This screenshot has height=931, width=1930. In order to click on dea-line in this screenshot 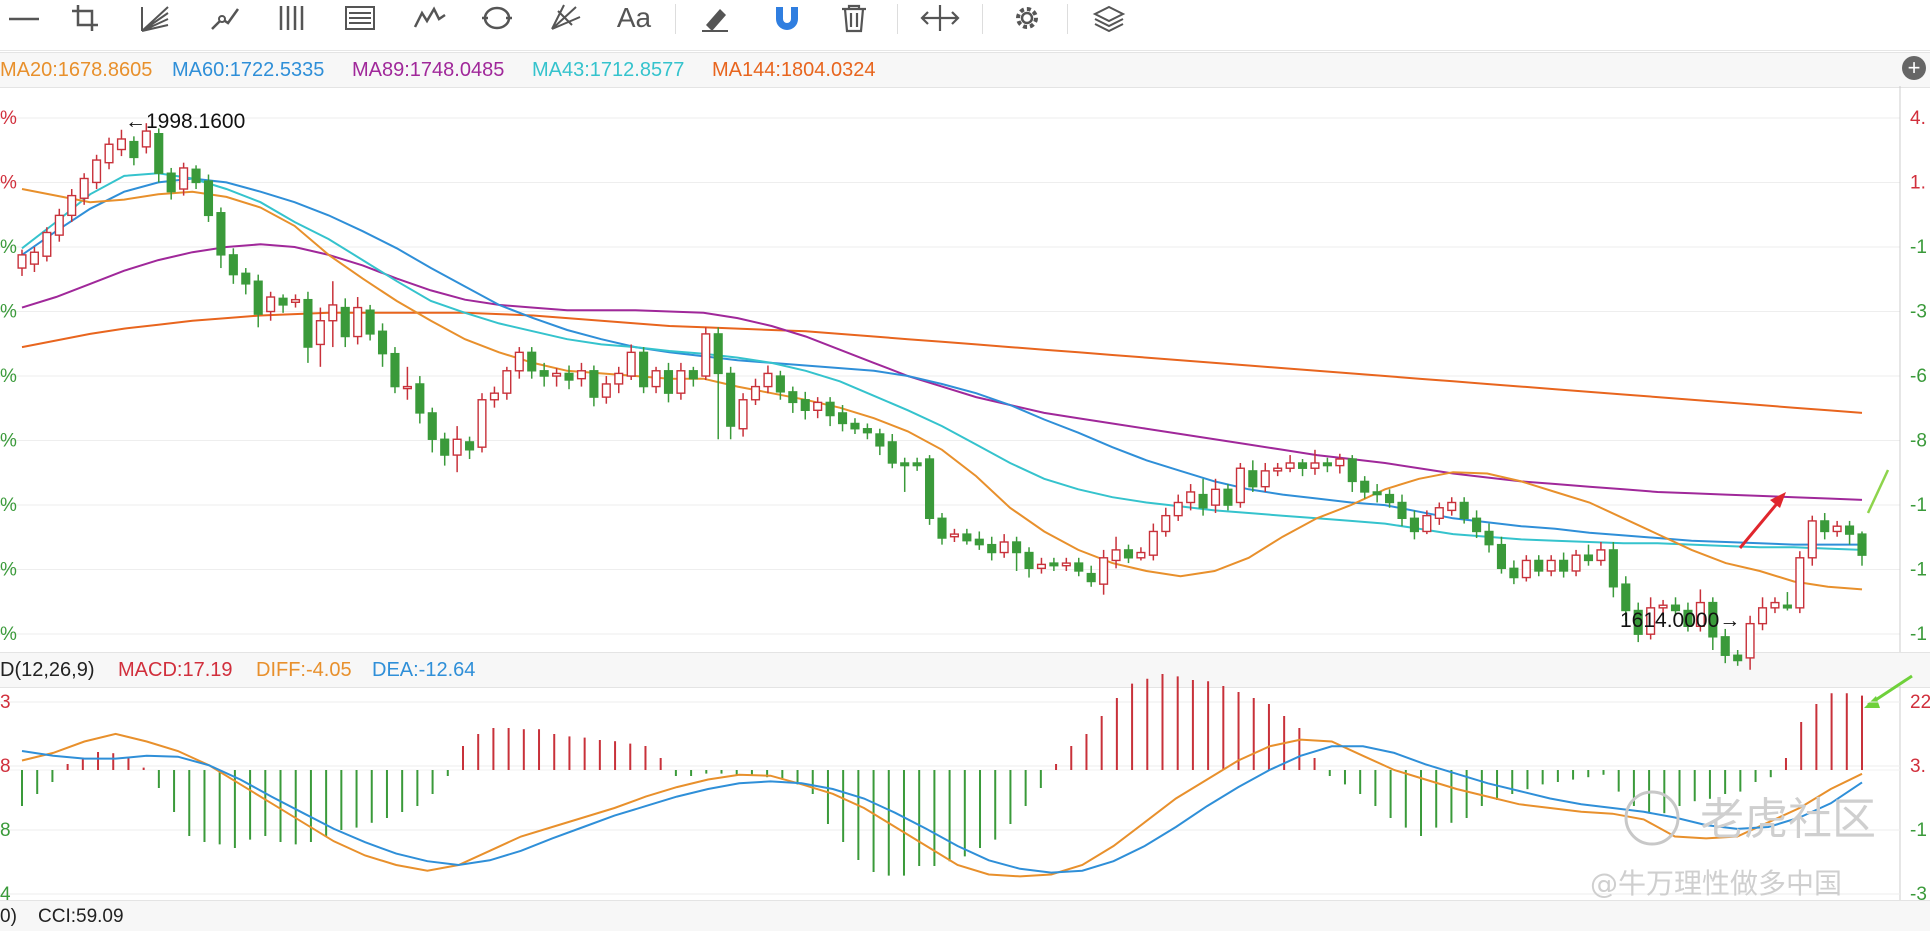, I will do `click(942, 809)`.